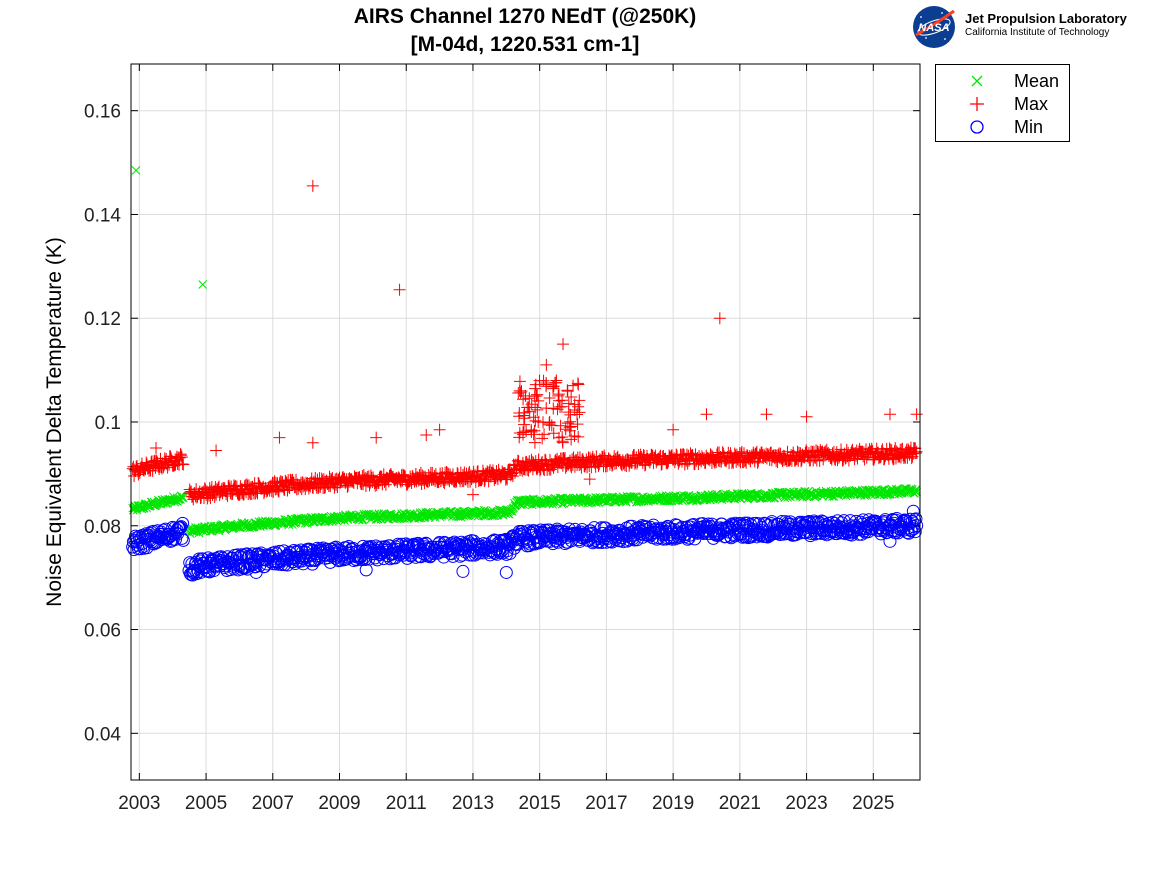  What do you see at coordinates (406, 803) in the screenshot?
I see `x-tick-label: 2011` at bounding box center [406, 803].